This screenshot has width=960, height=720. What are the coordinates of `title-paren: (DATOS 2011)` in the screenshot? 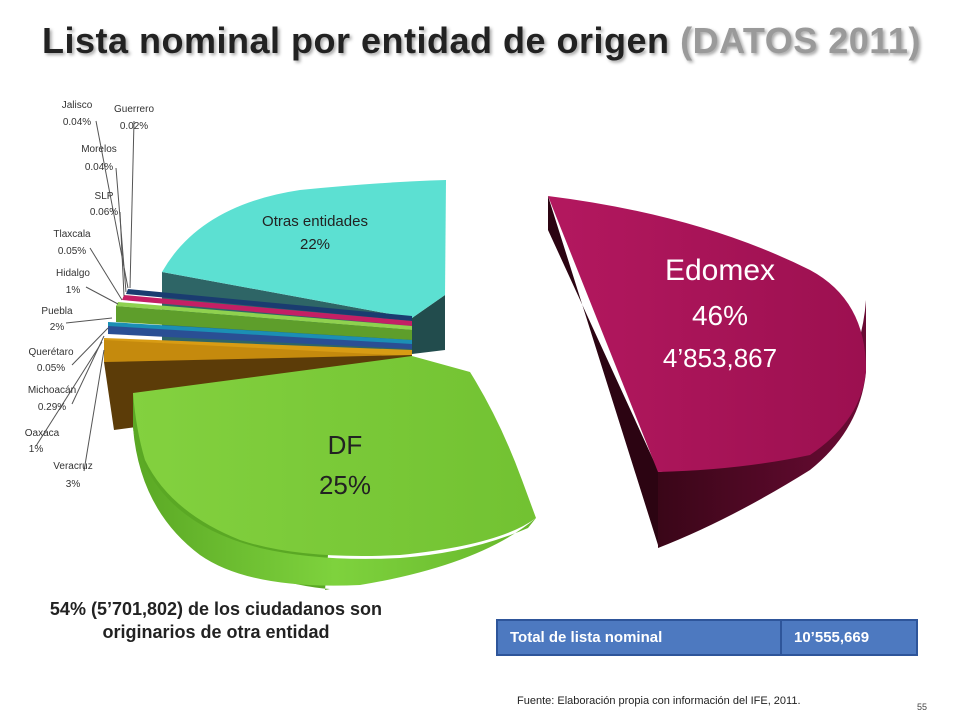 It's located at (800, 40).